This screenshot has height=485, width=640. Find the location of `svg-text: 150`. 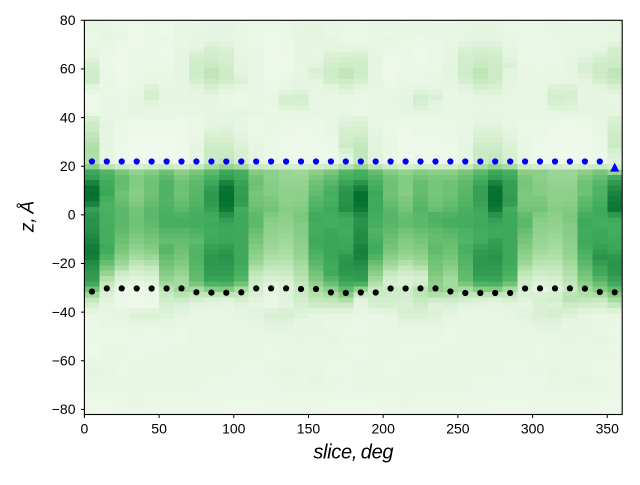

svg-text: 150 is located at coordinates (309, 429).